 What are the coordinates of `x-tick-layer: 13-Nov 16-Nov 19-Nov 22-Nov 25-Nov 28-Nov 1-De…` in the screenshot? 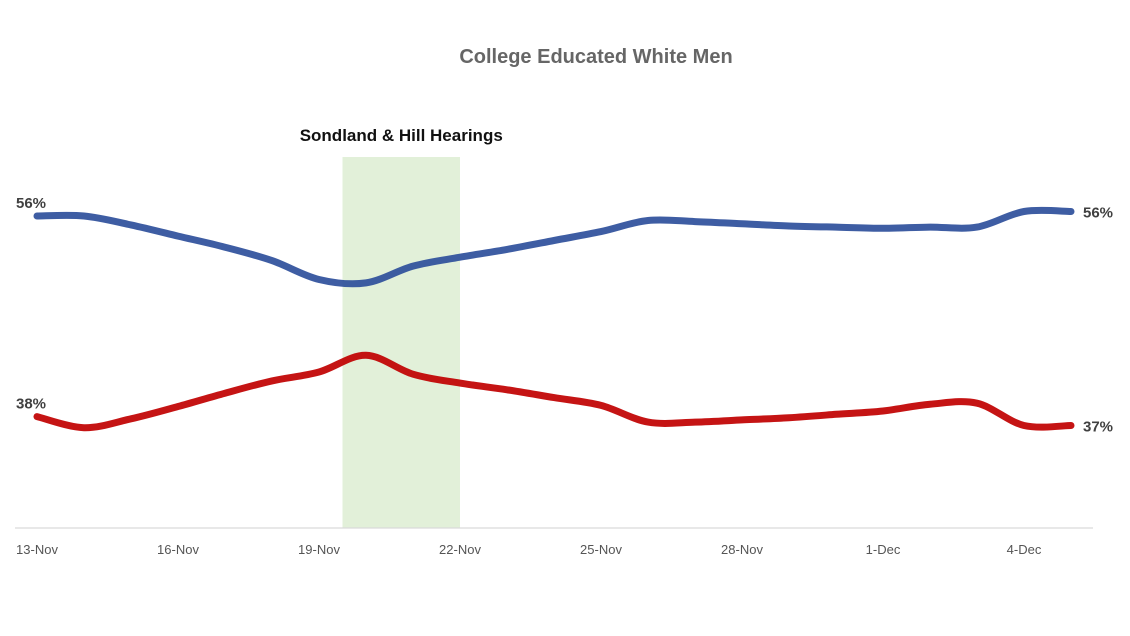 It's located at (529, 549).